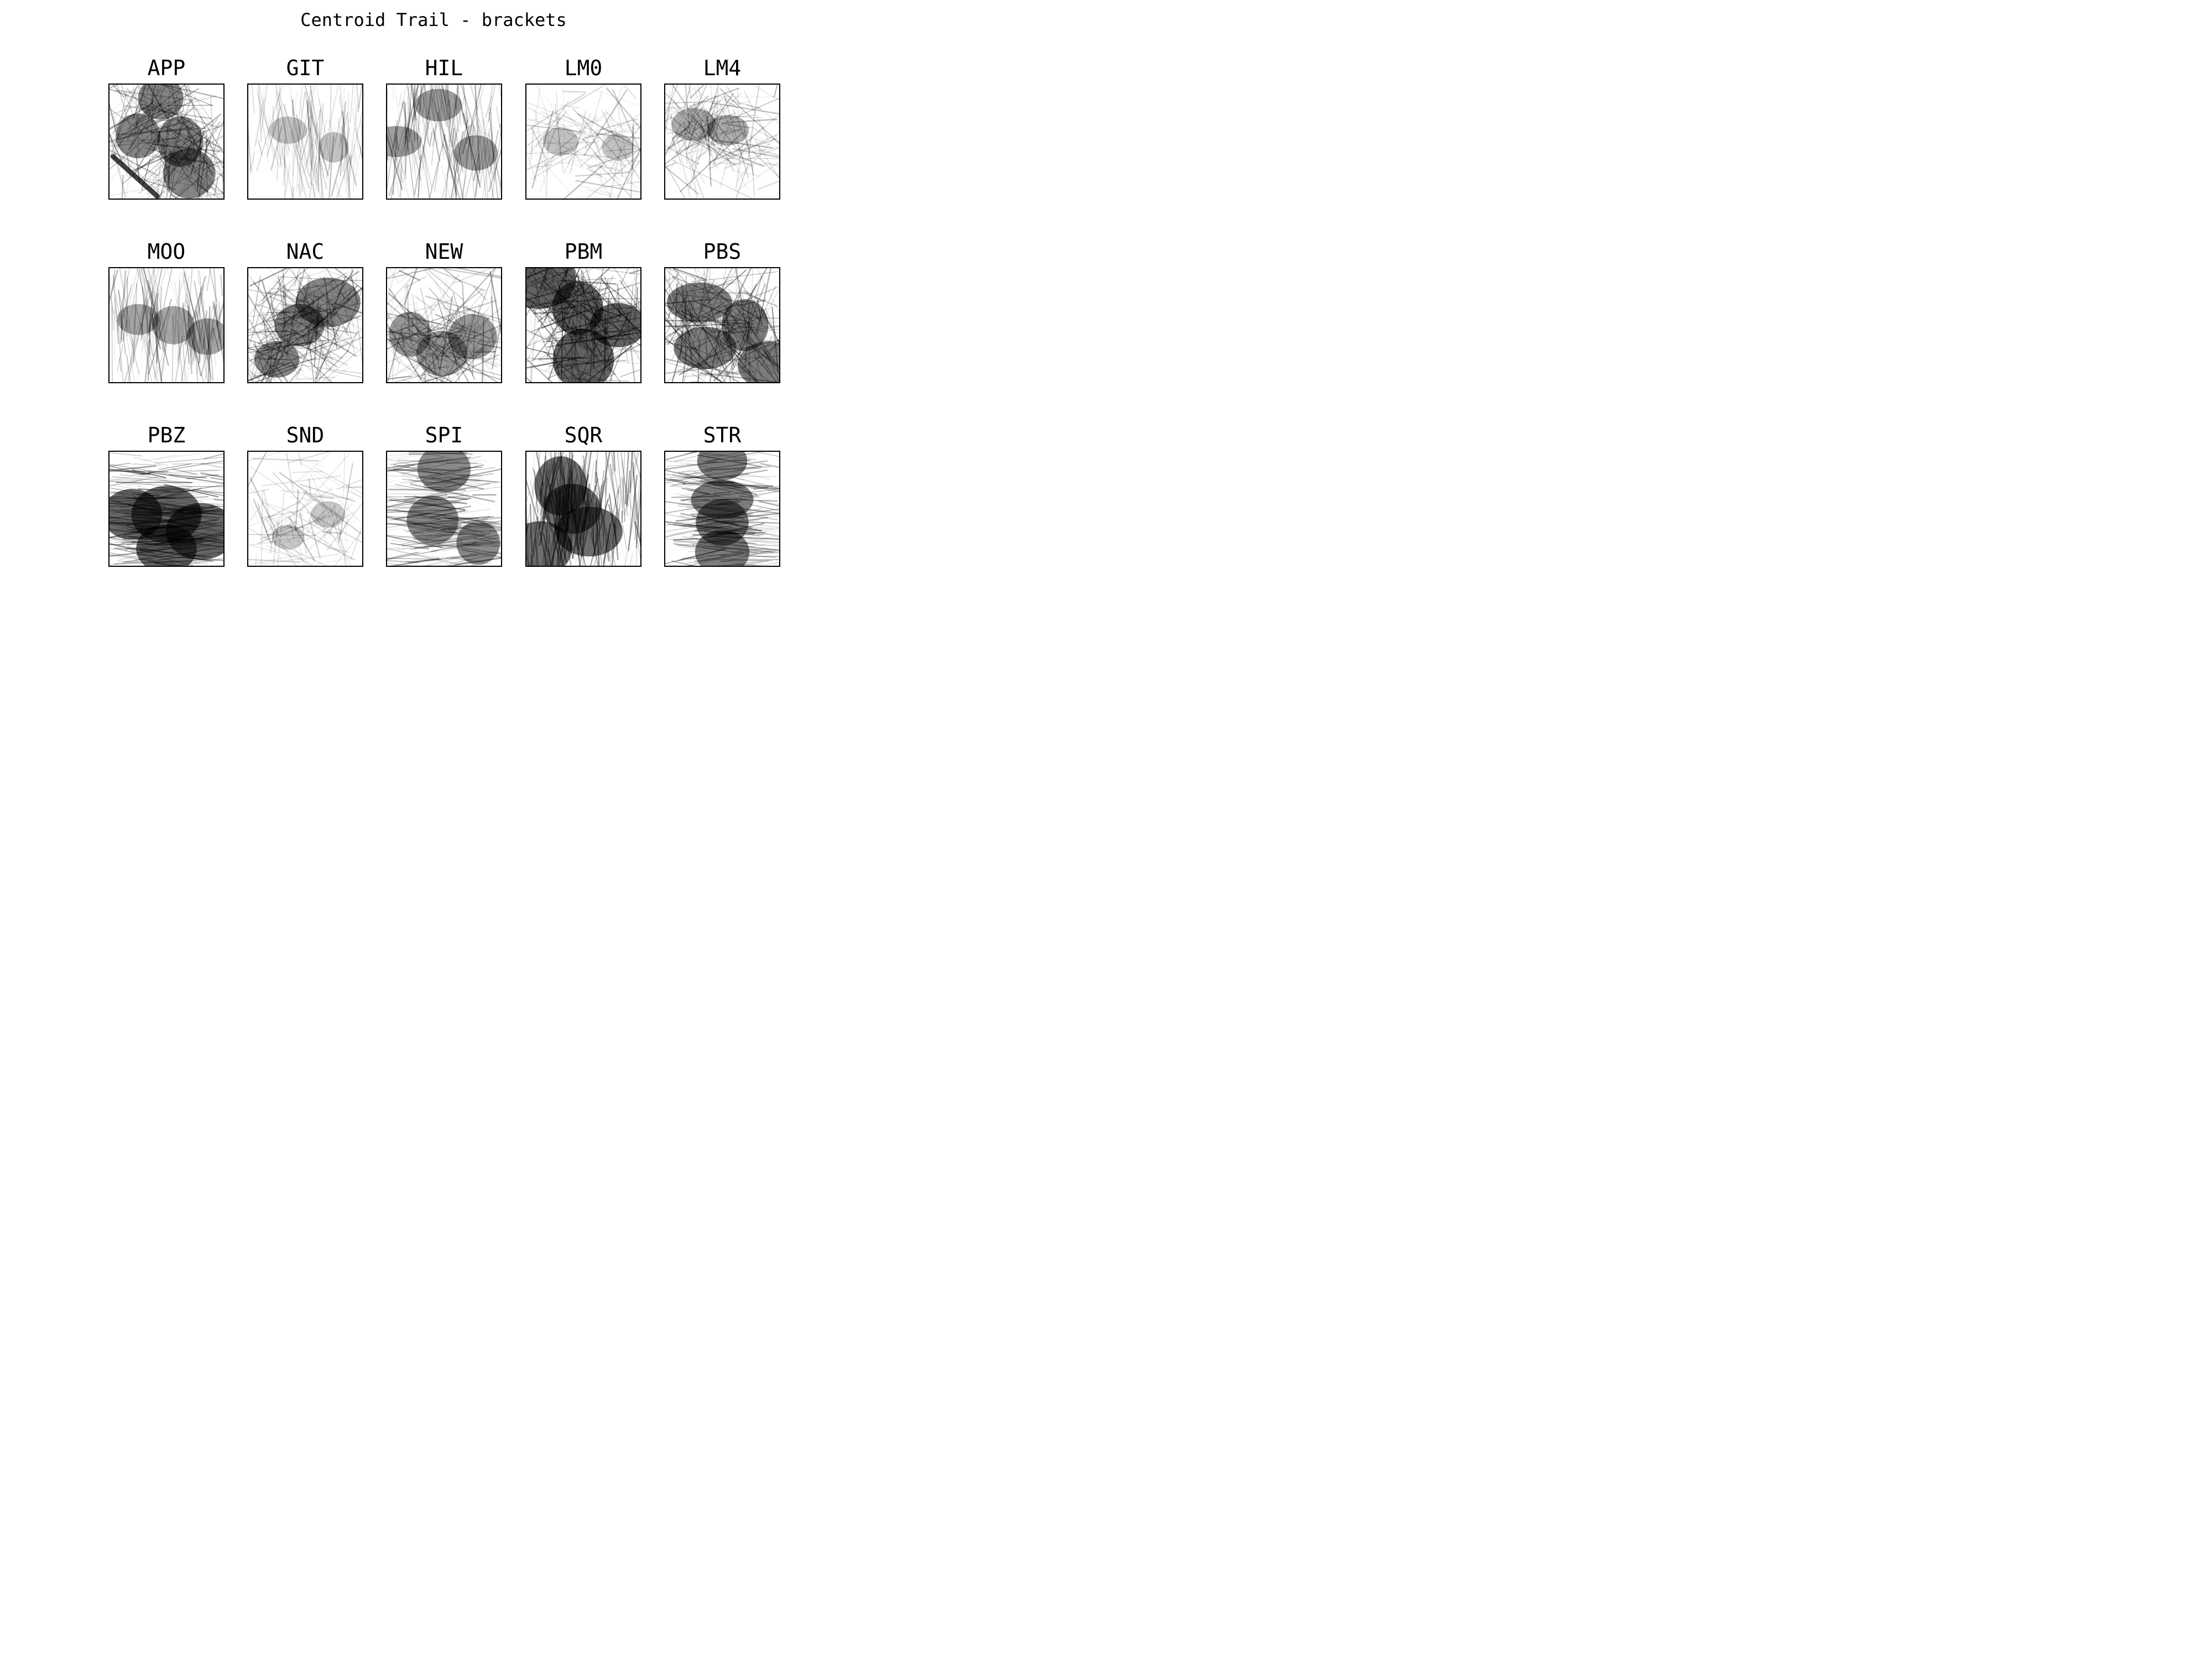 This screenshot has width=2212, height=1659. What do you see at coordinates (444, 68) in the screenshot?
I see `panel-title-hil: HIL` at bounding box center [444, 68].